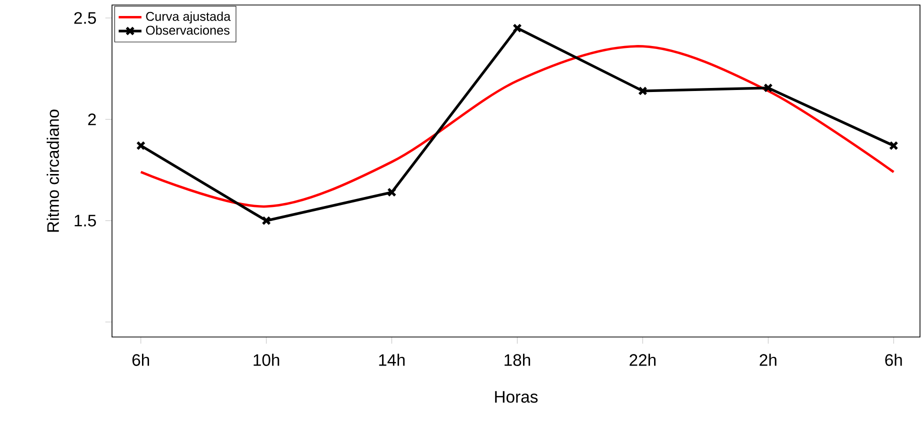  Describe the element at coordinates (392, 360) in the screenshot. I see `x-tick-label: 14h` at that location.